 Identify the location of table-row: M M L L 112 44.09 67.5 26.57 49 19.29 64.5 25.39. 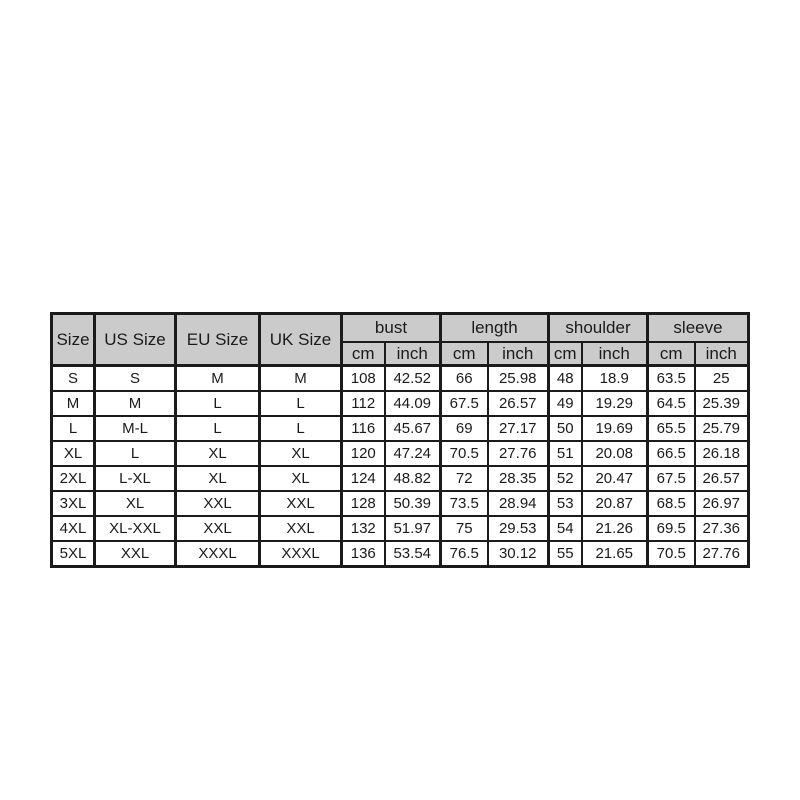
(400, 403).